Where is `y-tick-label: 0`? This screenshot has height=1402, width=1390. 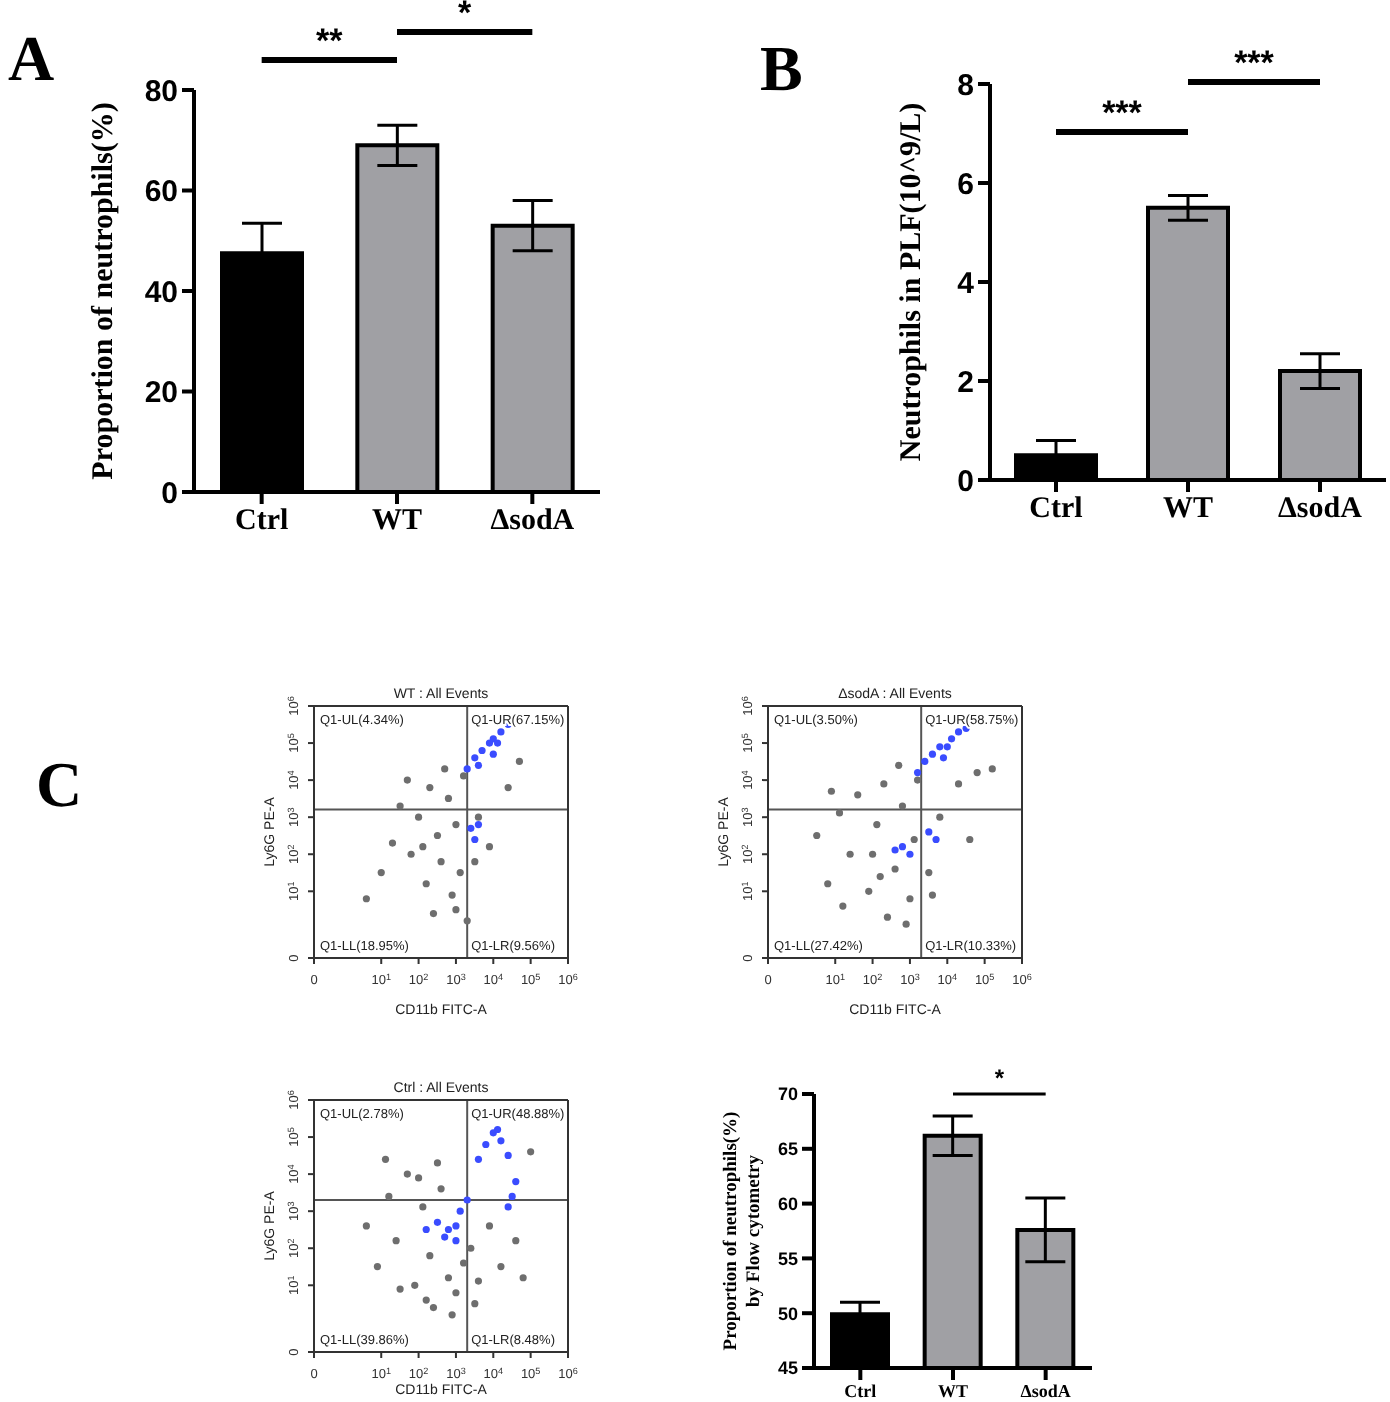
y-tick-label: 0 is located at coordinates (965, 481).